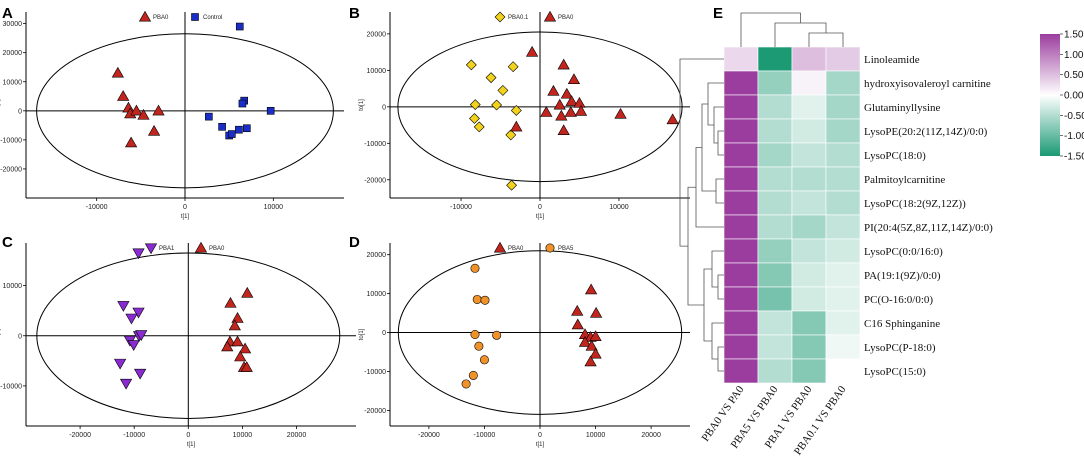 The image size is (1084, 470). What do you see at coordinates (928, 228) in the screenshot?
I see `heatmap-row-label: PI(20:4(5Z,8Z,11Z,14Z)/0:0)` at bounding box center [928, 228].